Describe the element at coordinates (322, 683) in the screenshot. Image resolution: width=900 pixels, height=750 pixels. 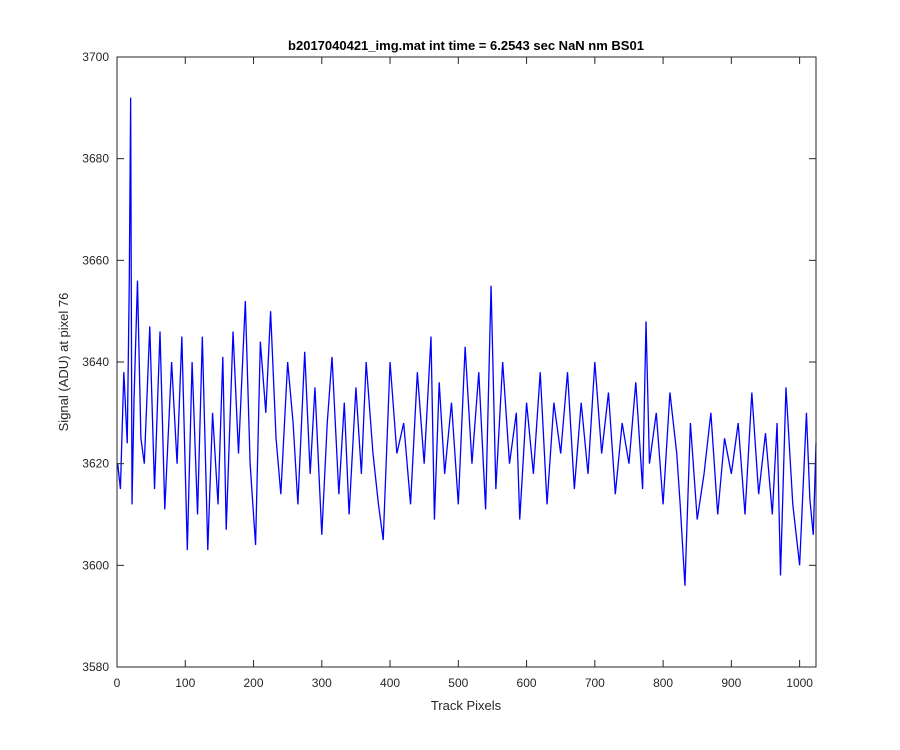
I see `x-tick-label: 300` at that location.